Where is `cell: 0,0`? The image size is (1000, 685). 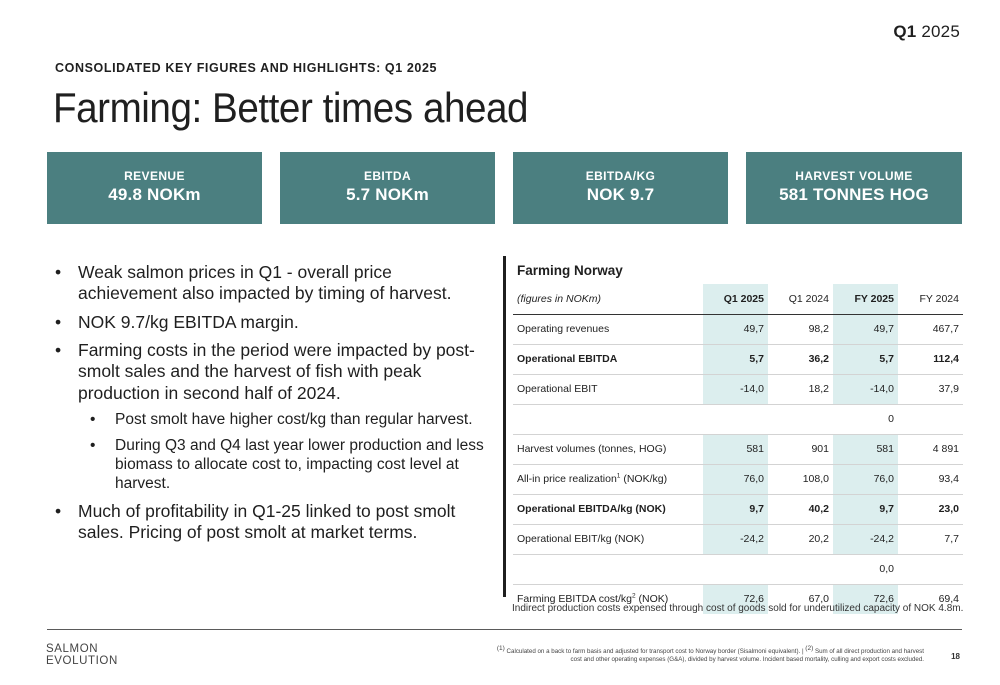
cell: 0,0 is located at coordinates (865, 569).